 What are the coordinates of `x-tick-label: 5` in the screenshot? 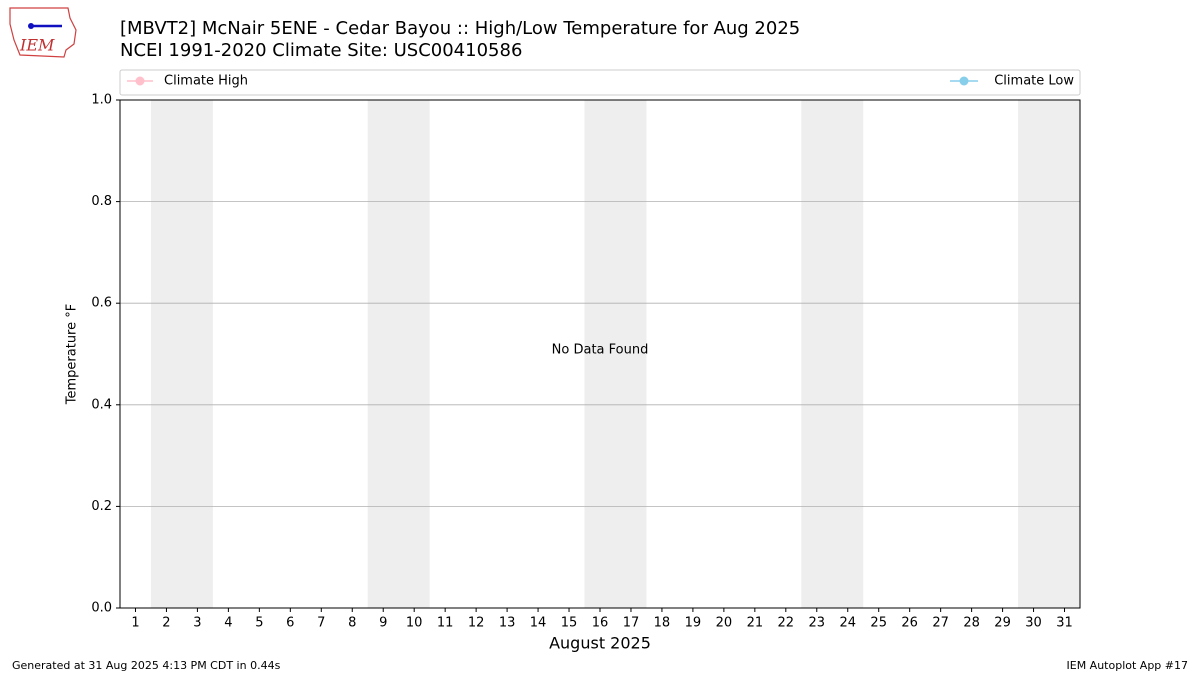 It's located at (259, 623).